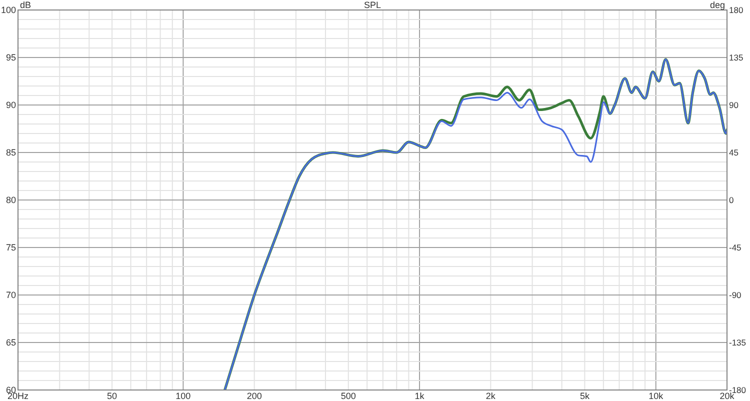  What do you see at coordinates (11, 153) in the screenshot?
I see `y-tick-label: 85` at bounding box center [11, 153].